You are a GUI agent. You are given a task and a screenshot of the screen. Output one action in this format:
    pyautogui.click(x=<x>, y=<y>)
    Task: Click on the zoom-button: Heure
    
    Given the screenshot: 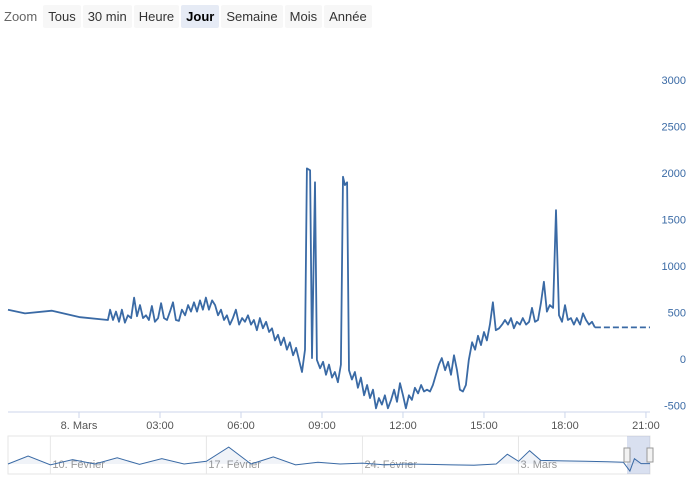 What is the action you would take?
    pyautogui.click(x=156, y=16)
    